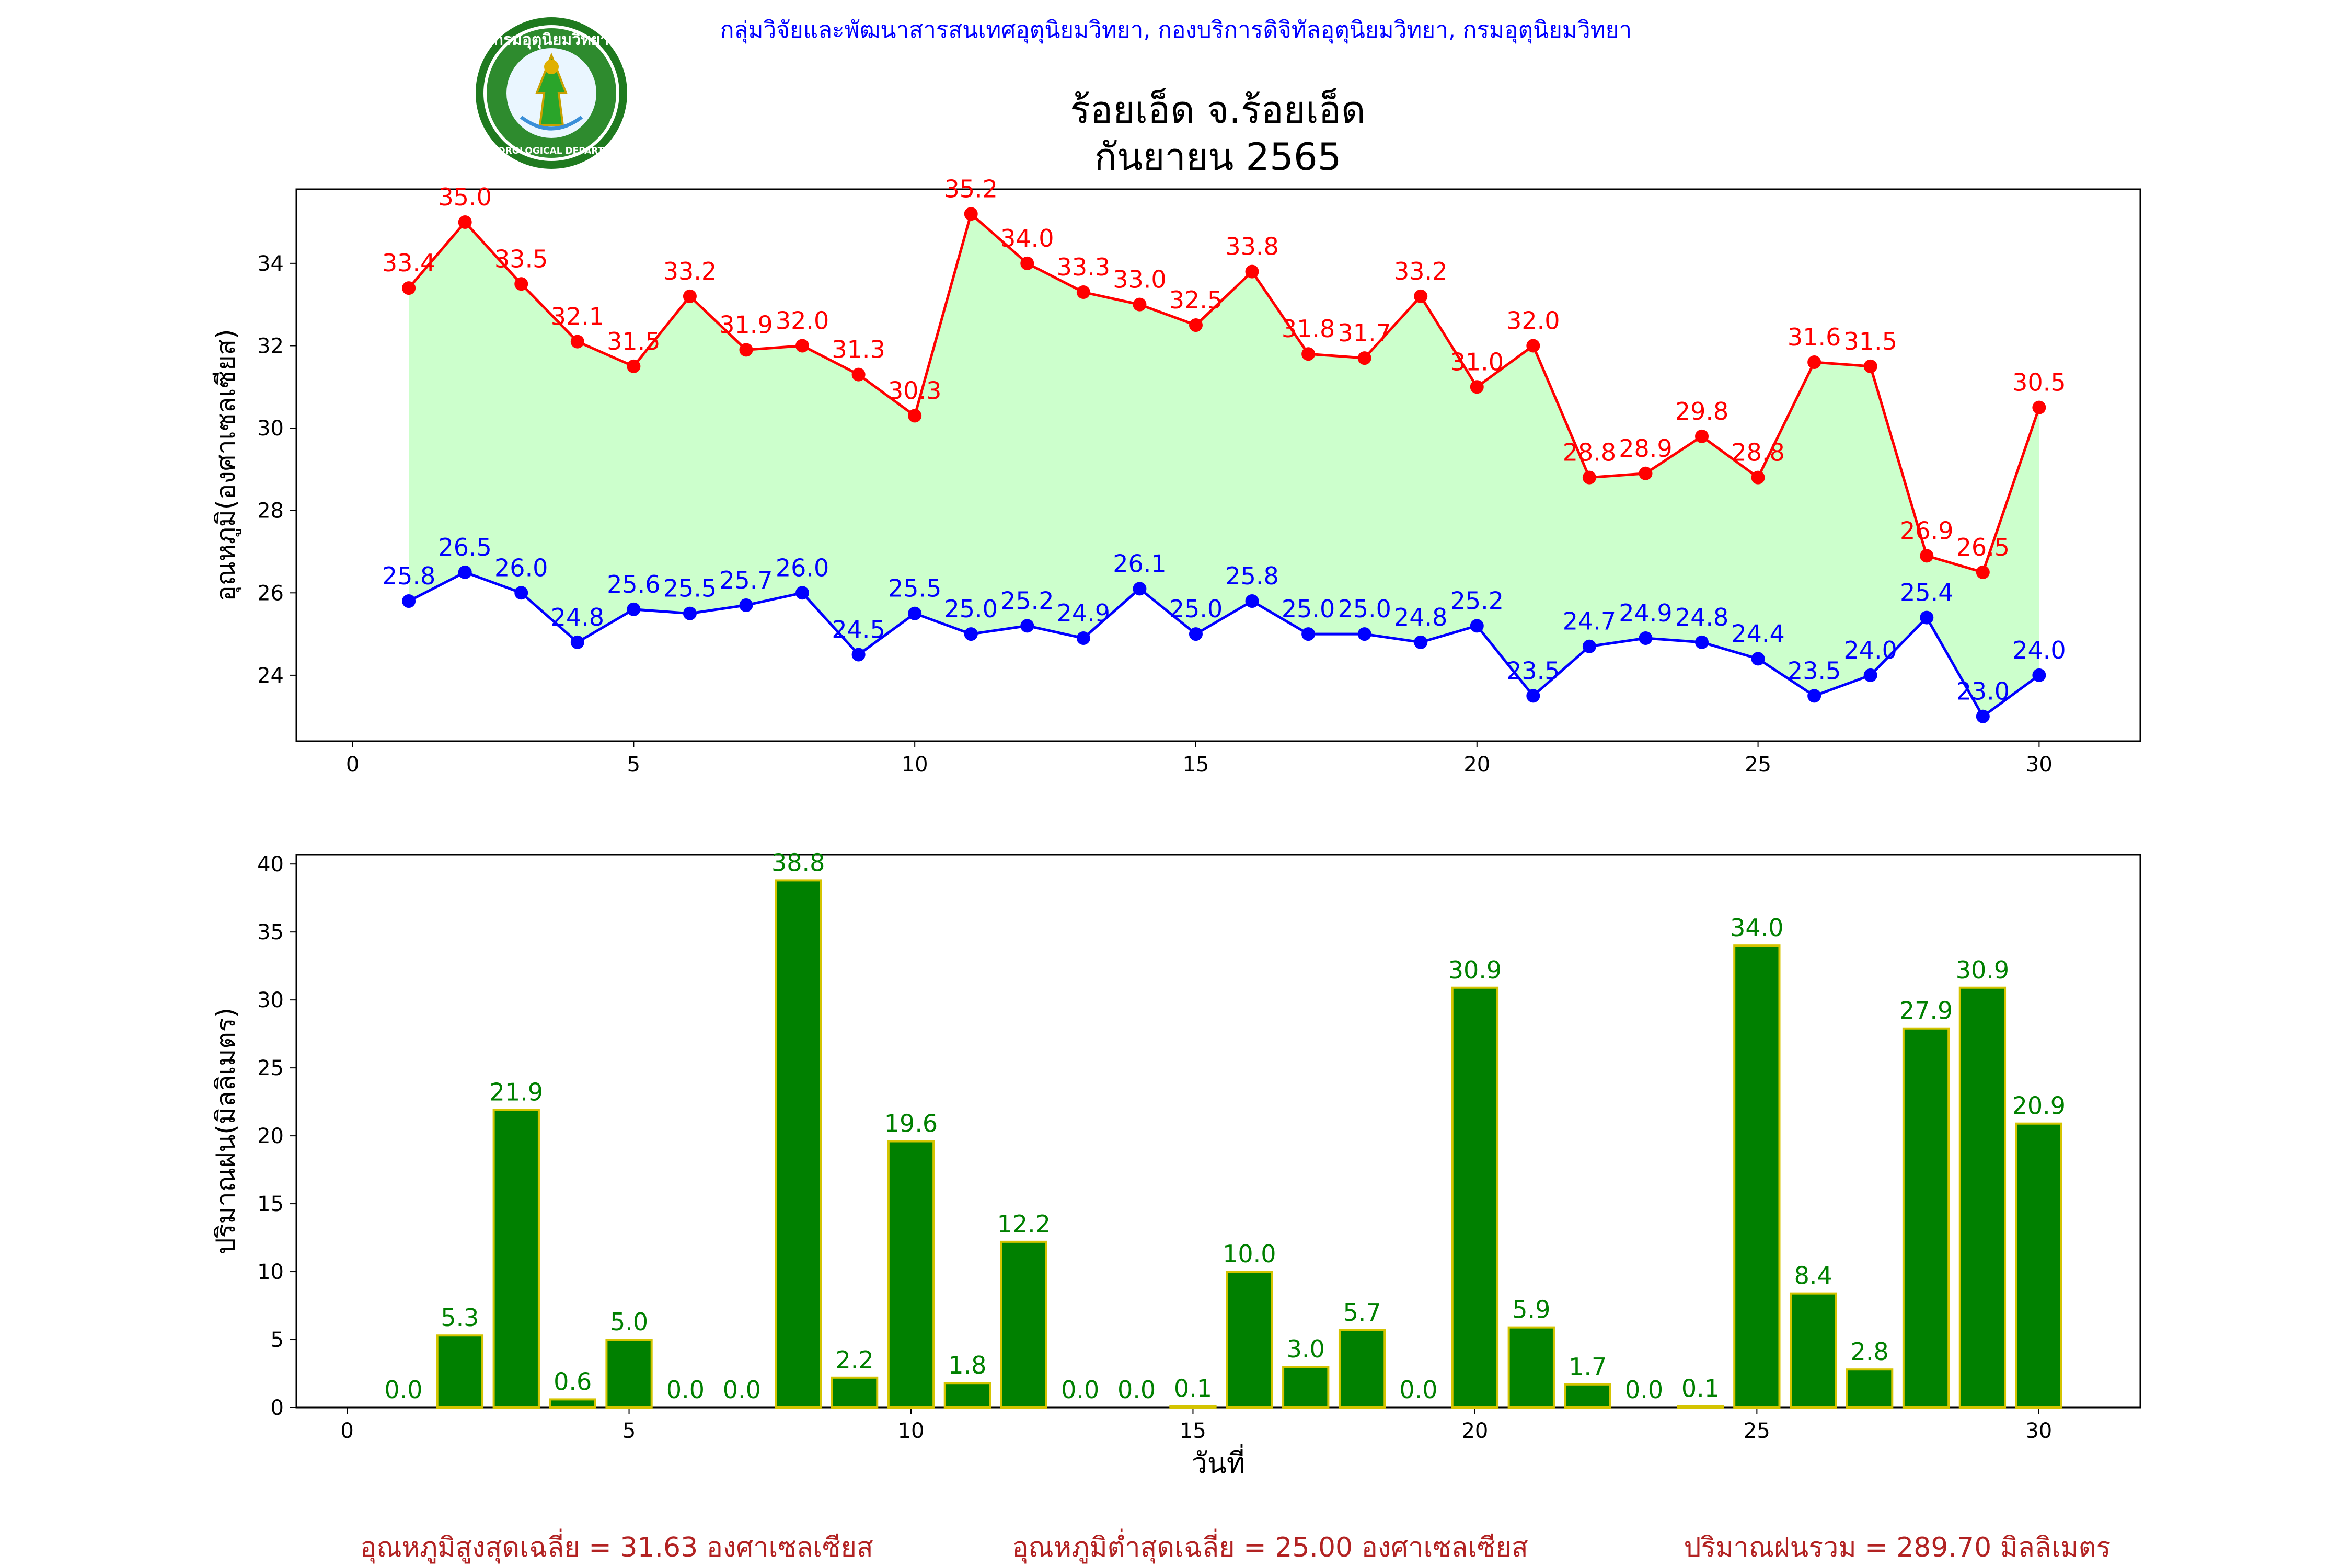 The image size is (2352, 1568). Describe the element at coordinates (629, 1431) in the screenshot. I see `rainfall-x-tick-label: 5` at that location.